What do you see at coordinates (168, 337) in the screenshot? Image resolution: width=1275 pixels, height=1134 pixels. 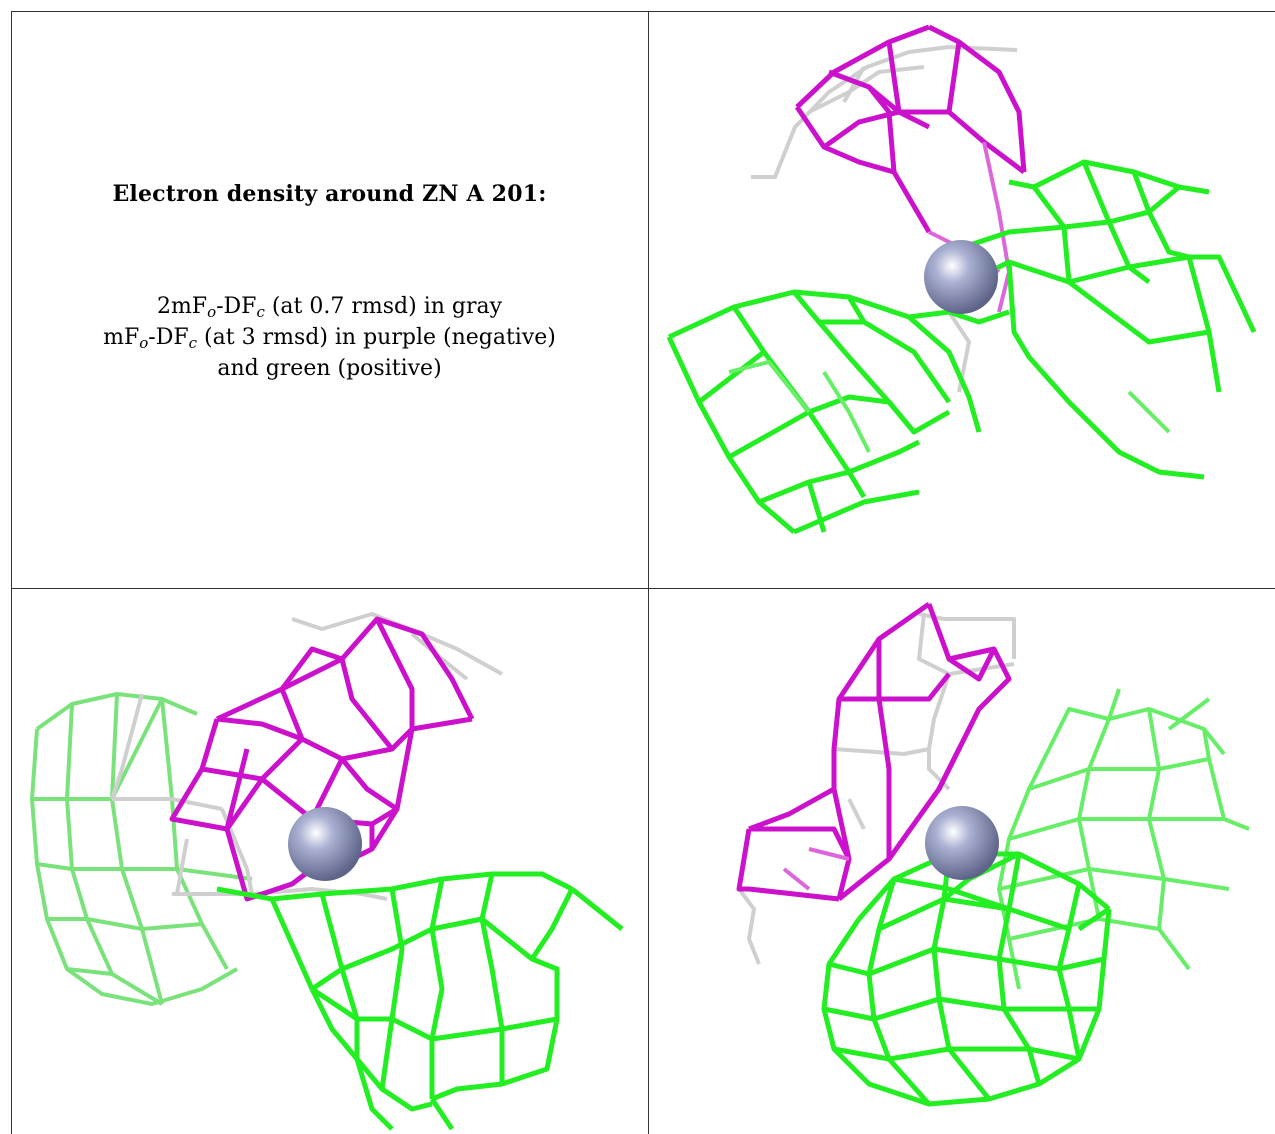 I see `legend-purple-c: -DF` at bounding box center [168, 337].